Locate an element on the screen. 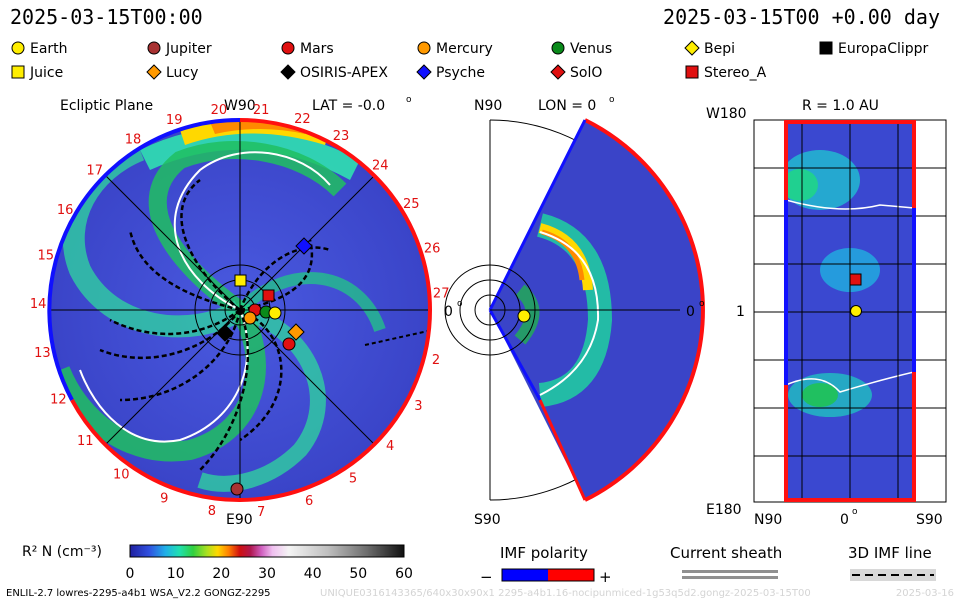 The image size is (960, 600). legend-label: Lucy is located at coordinates (182, 73).